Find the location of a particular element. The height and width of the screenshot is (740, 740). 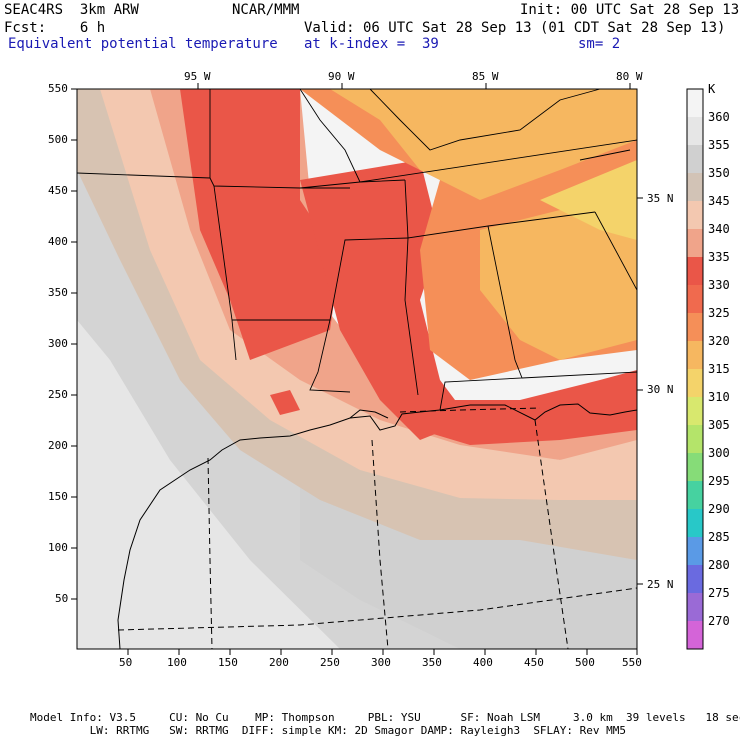

colorbar-level-label: 295 is located at coordinates (719, 481).